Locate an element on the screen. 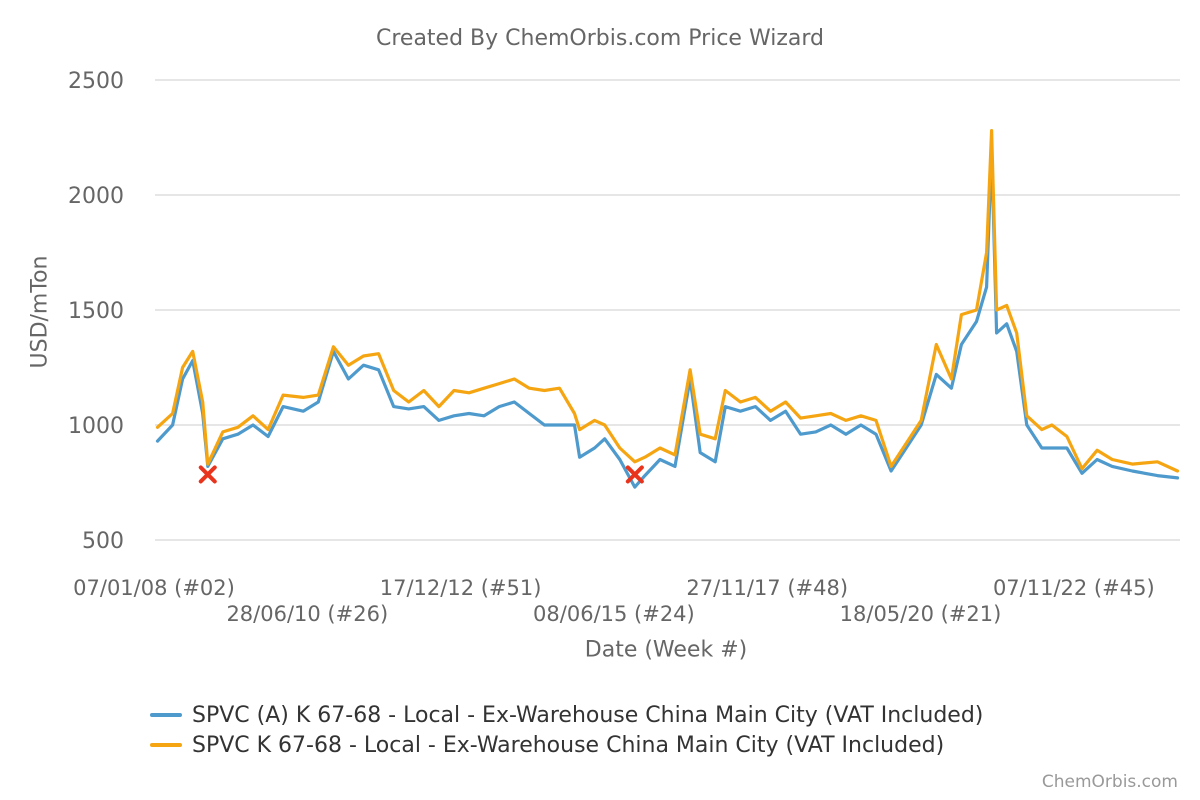 This screenshot has height=800, width=1200. x-tick-label: 17/12/12 (#51) is located at coordinates (461, 588).